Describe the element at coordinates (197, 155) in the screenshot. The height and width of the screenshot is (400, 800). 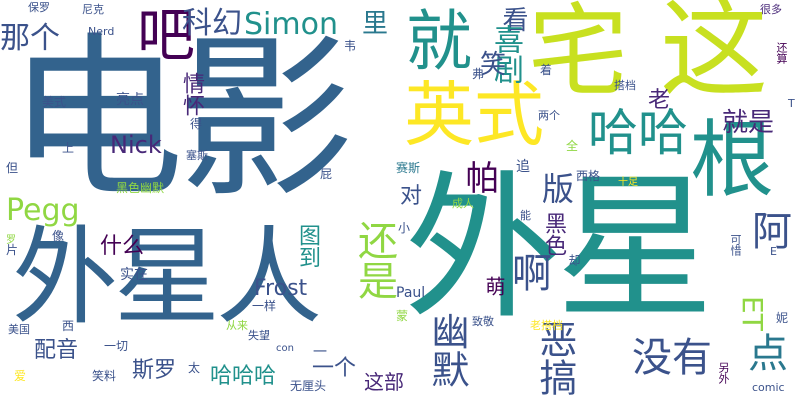
I see `word-saisi2: 塞斯` at that location.